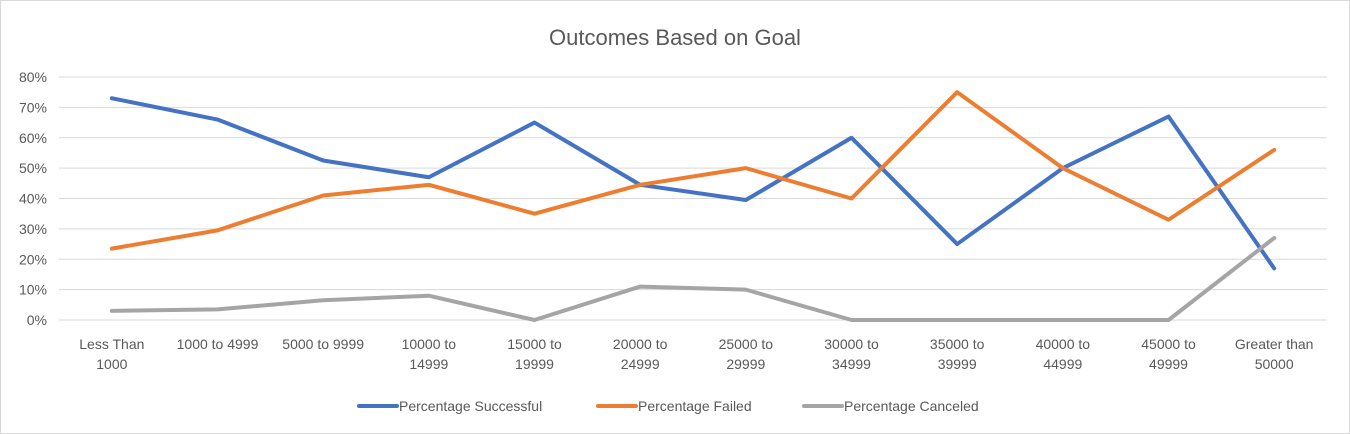  Describe the element at coordinates (851, 354) in the screenshot. I see `x-tick-label: 30000 to 34999` at that location.